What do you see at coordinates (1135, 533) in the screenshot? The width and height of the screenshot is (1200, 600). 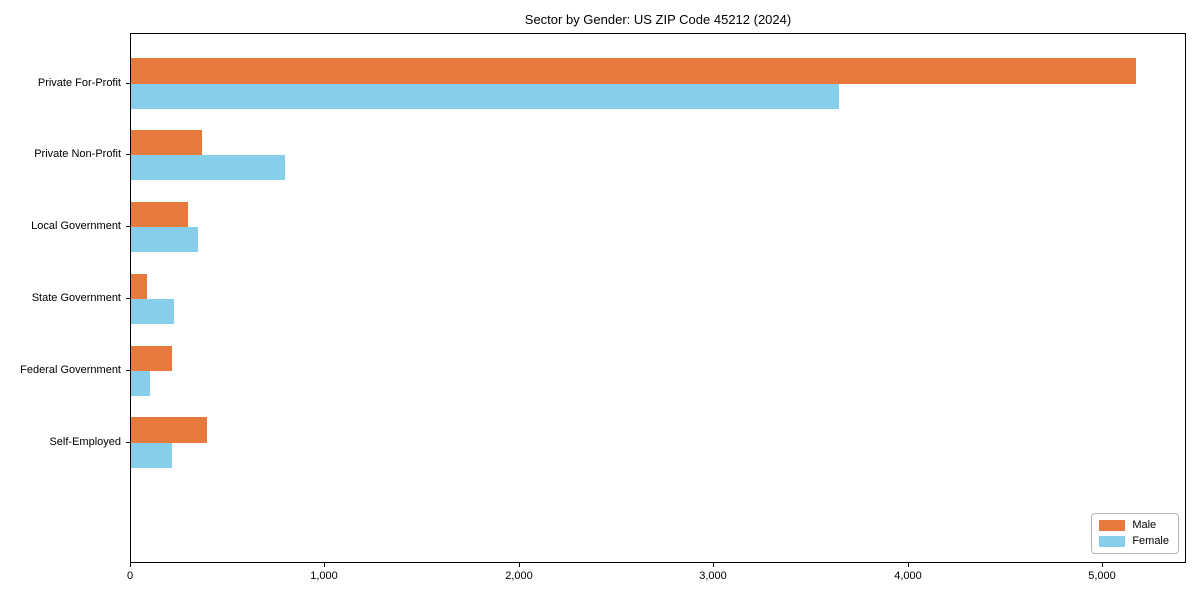 I see `legend: Male Female` at bounding box center [1135, 533].